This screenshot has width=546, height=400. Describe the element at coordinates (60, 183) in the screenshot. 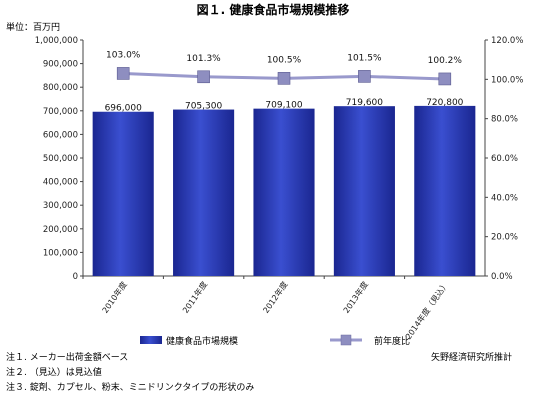

I see `y-left-tick-label: 400,000` at that location.